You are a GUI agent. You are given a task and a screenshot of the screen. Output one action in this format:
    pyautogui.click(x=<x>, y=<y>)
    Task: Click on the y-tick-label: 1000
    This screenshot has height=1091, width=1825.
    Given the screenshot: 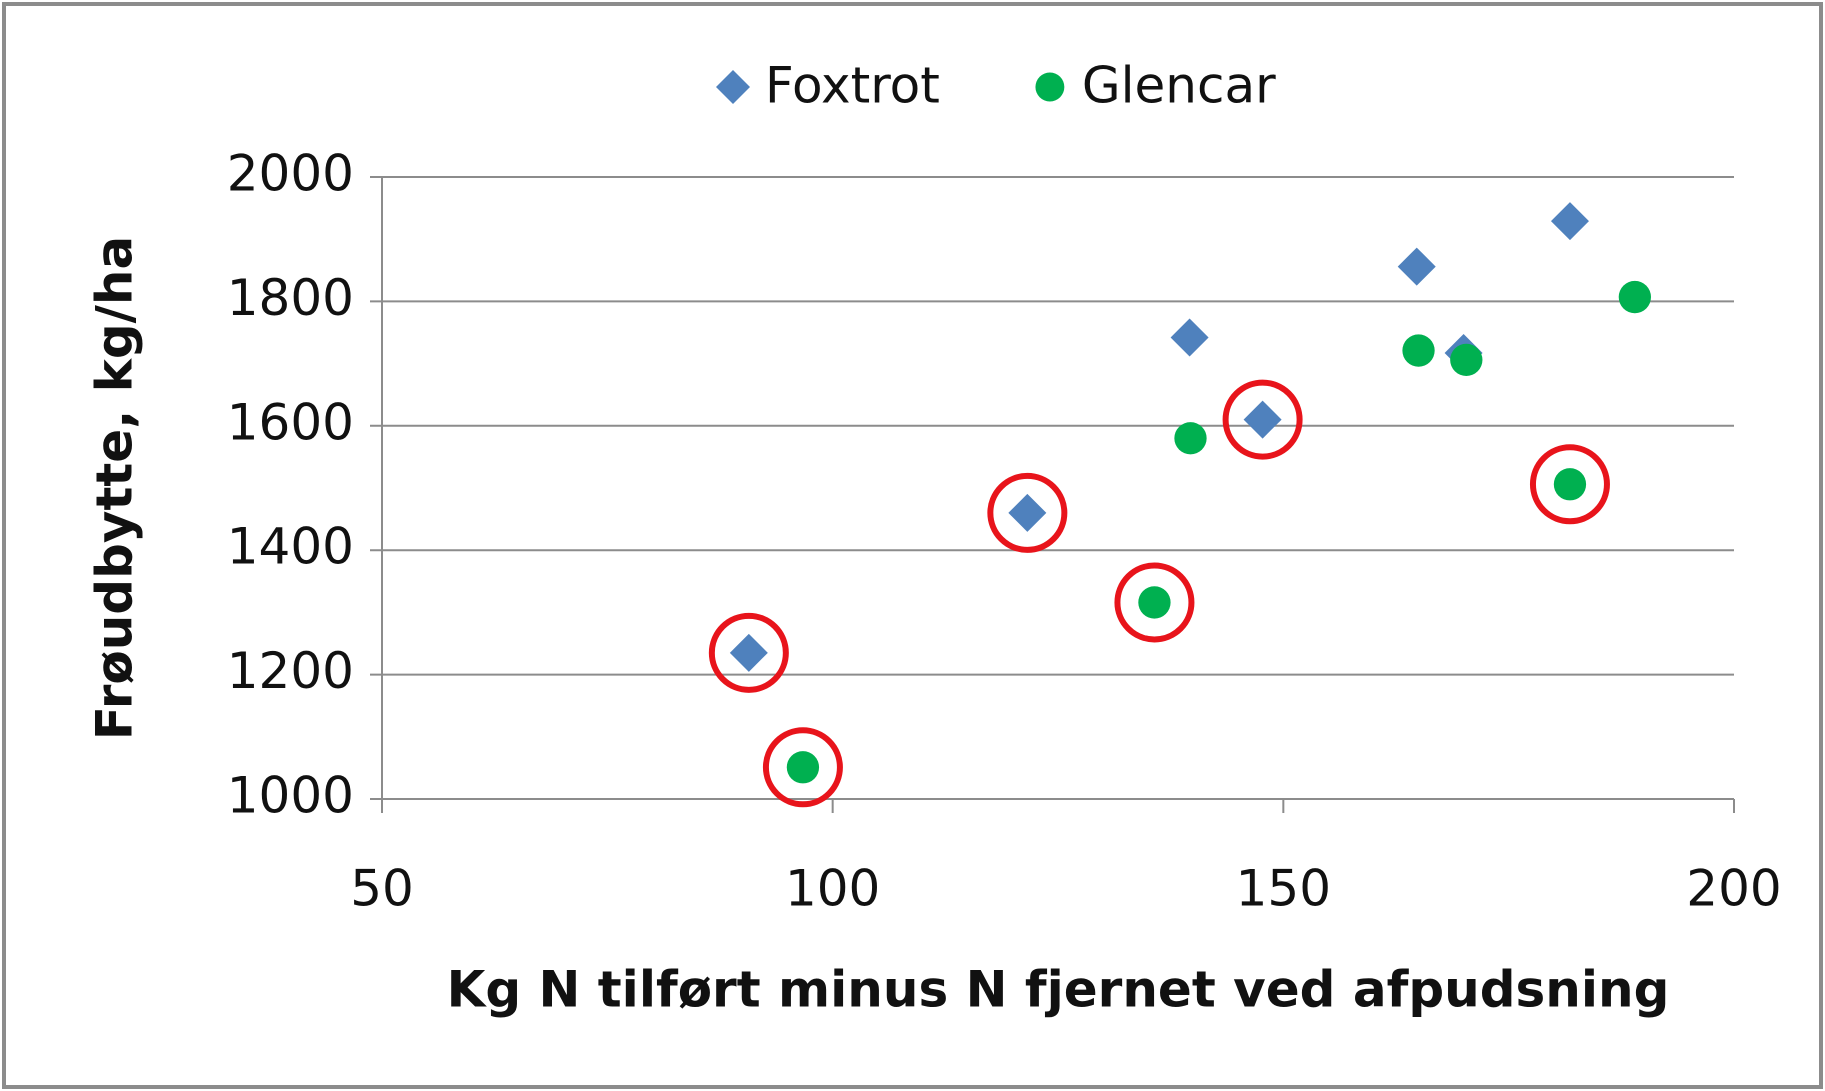 What is the action you would take?
    pyautogui.click(x=290, y=796)
    